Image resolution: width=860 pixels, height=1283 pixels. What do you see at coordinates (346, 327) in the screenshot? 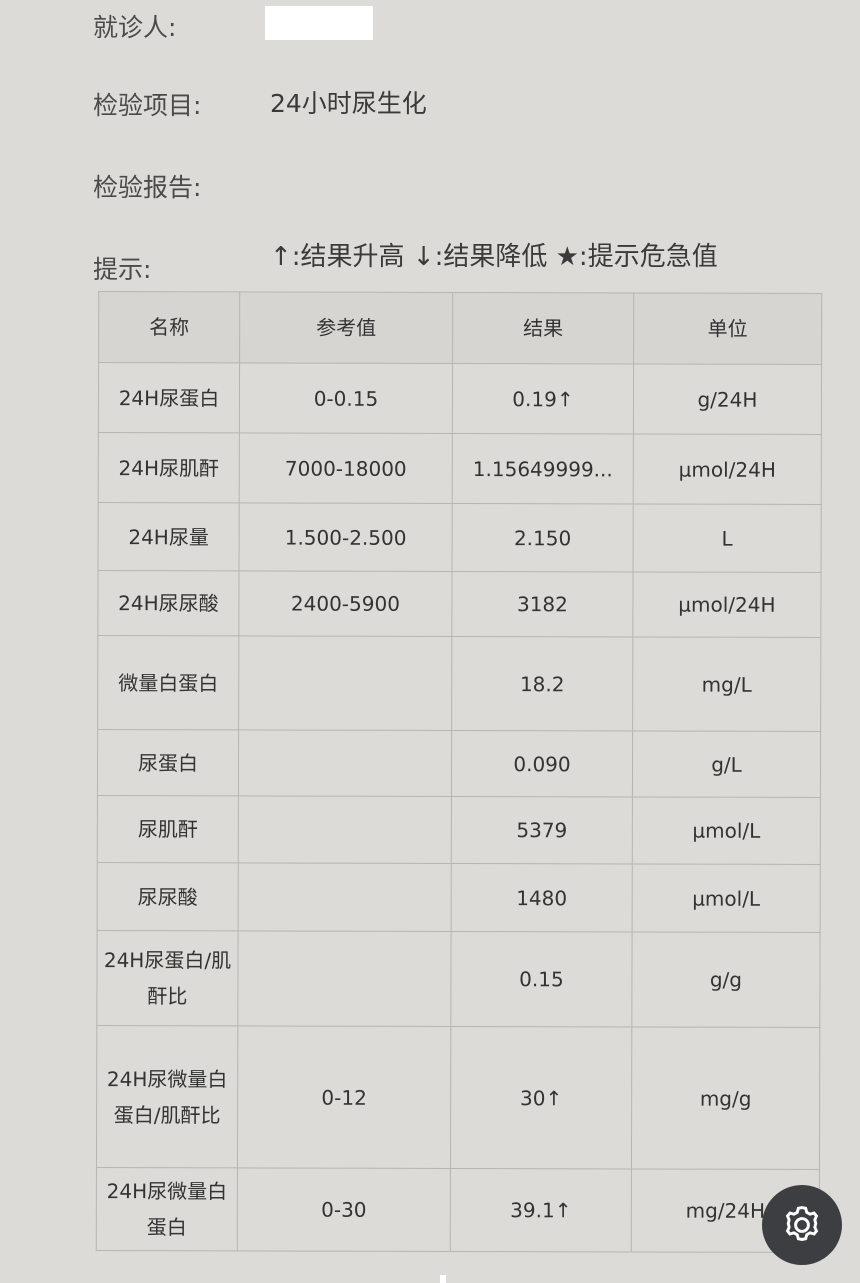
I see `column-header-reference: 参考值` at bounding box center [346, 327].